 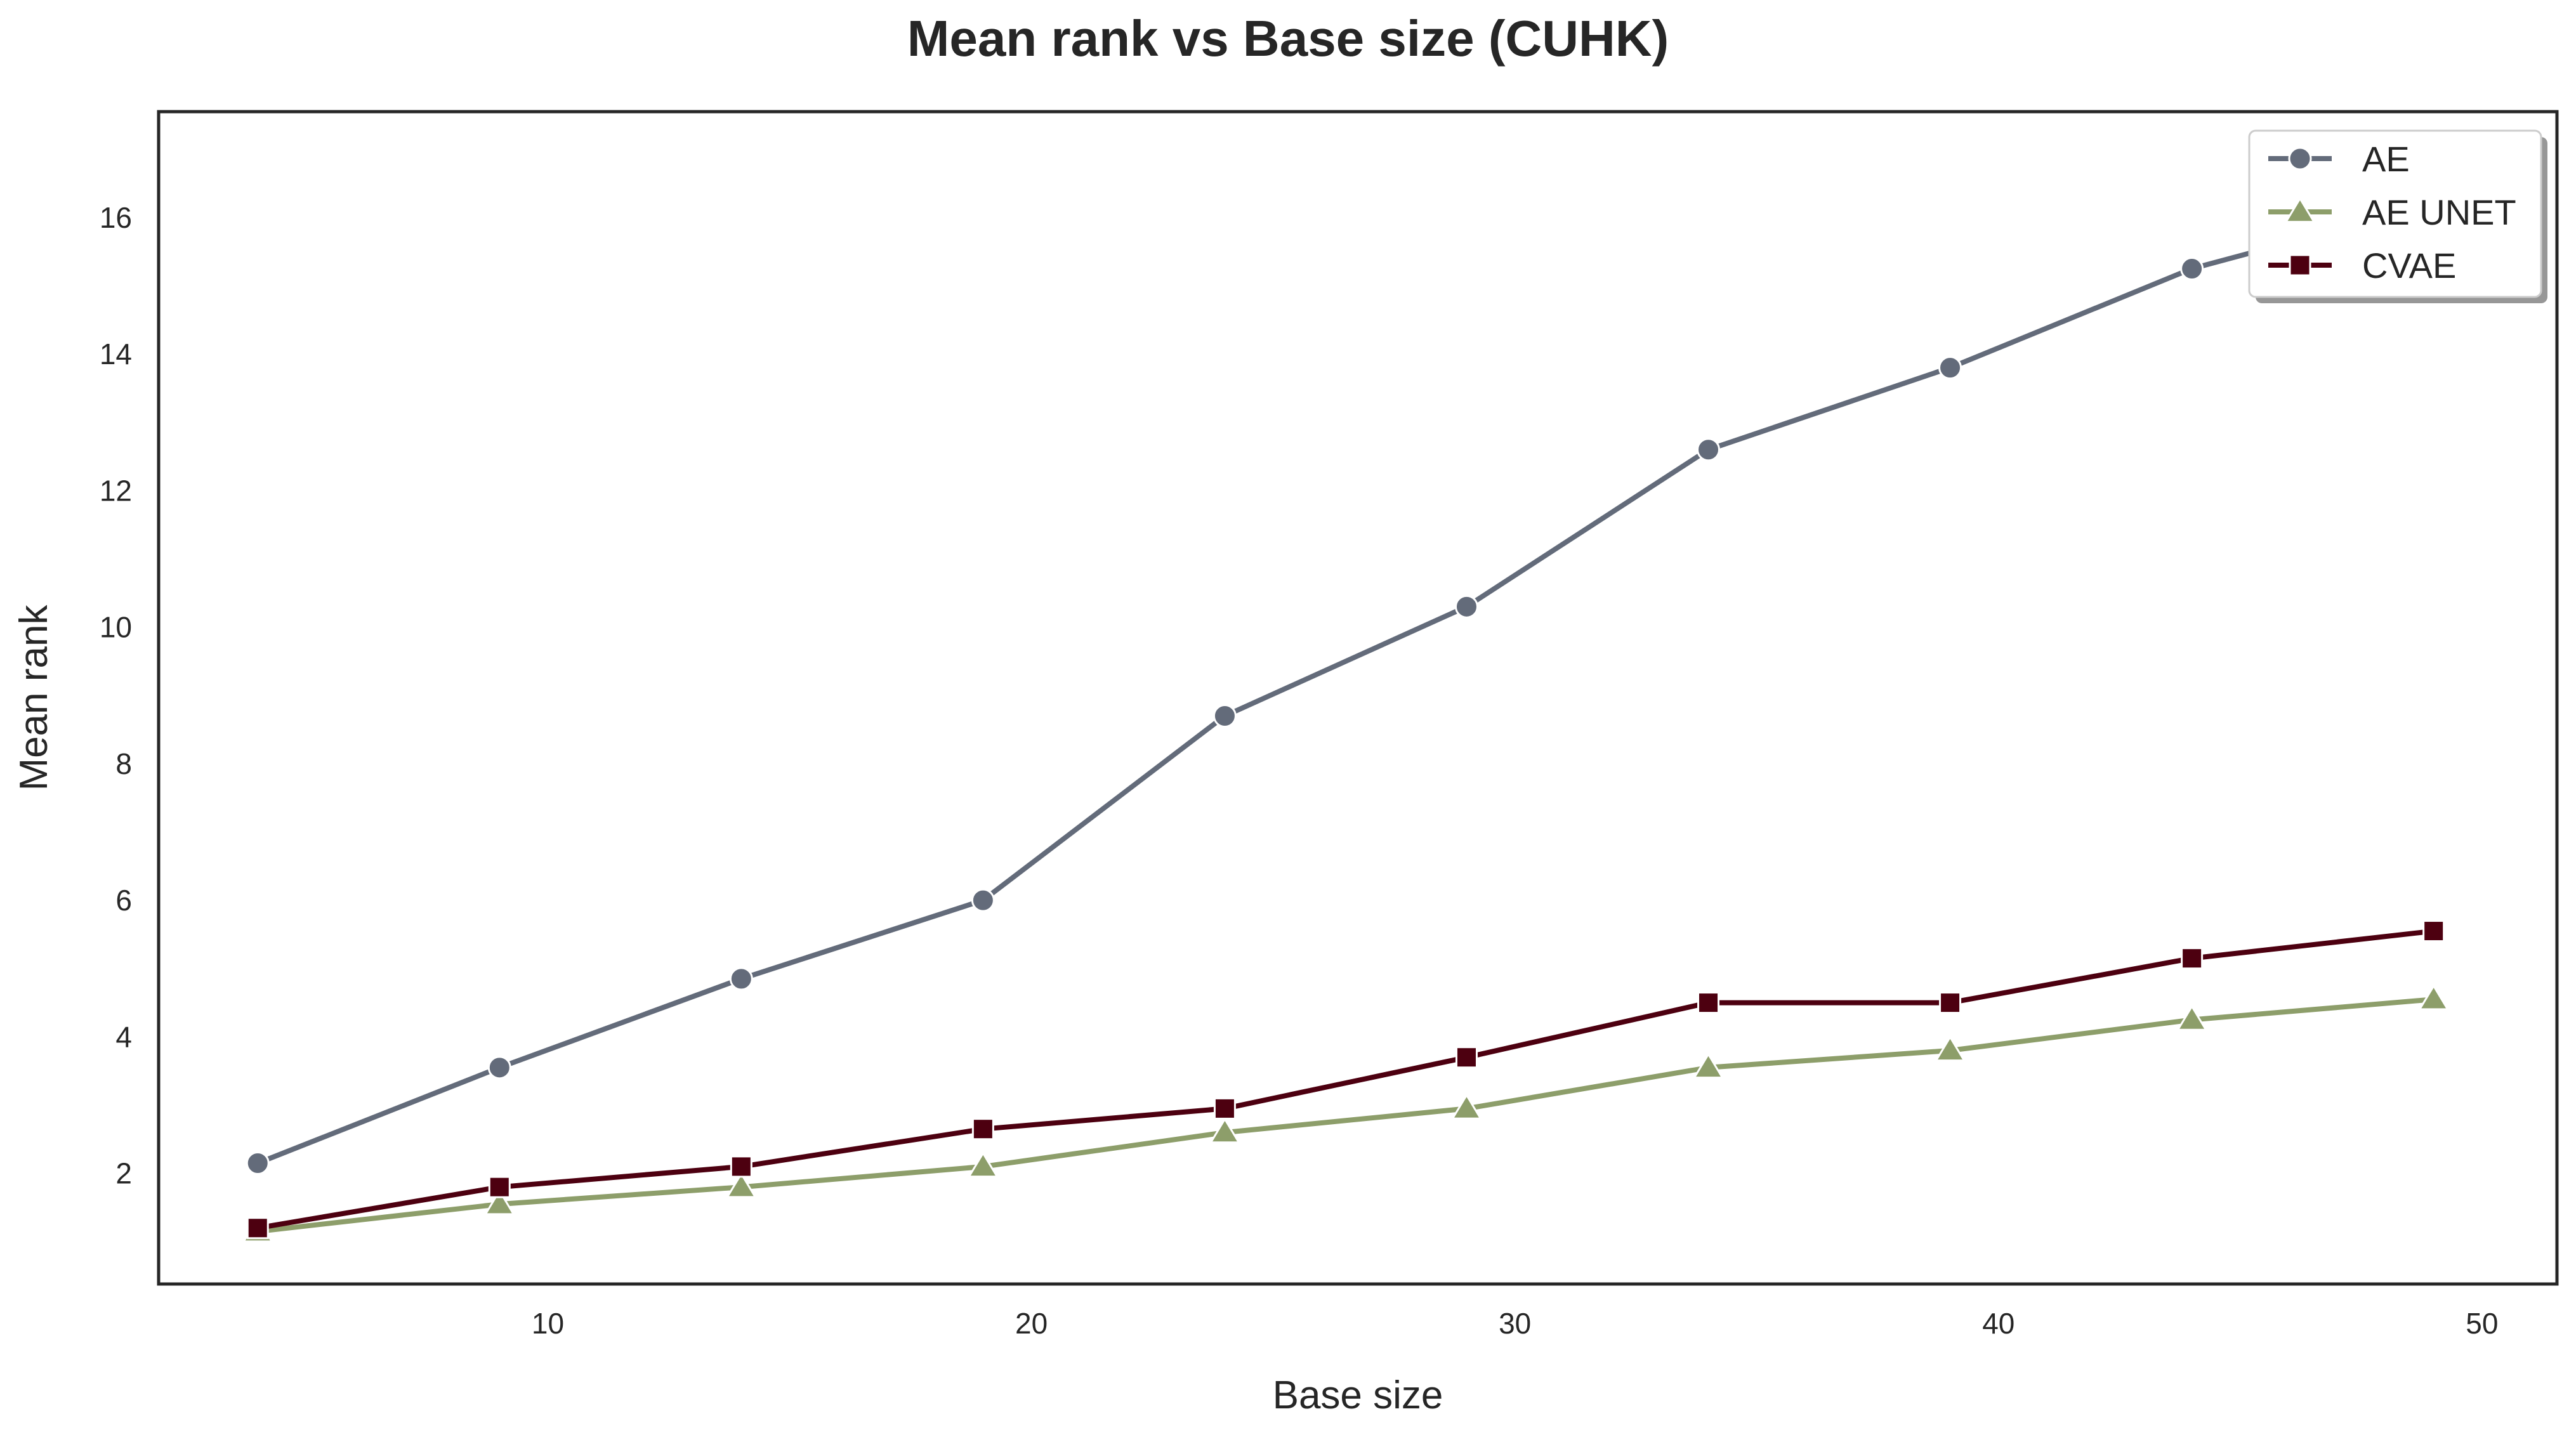 What do you see at coordinates (124, 1036) in the screenshot?
I see `y-tick-label: 4` at bounding box center [124, 1036].